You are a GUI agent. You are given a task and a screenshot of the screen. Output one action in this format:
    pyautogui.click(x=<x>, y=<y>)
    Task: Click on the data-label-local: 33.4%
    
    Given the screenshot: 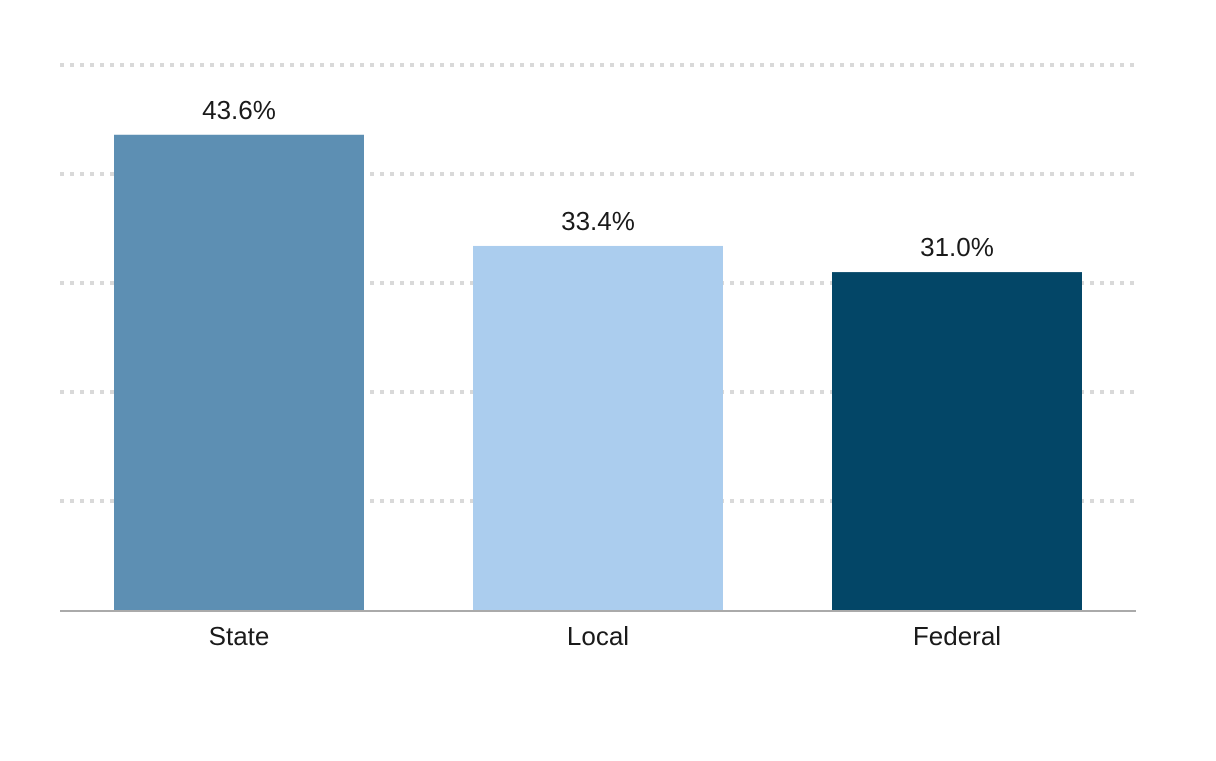 What is the action you would take?
    pyautogui.click(x=598, y=221)
    